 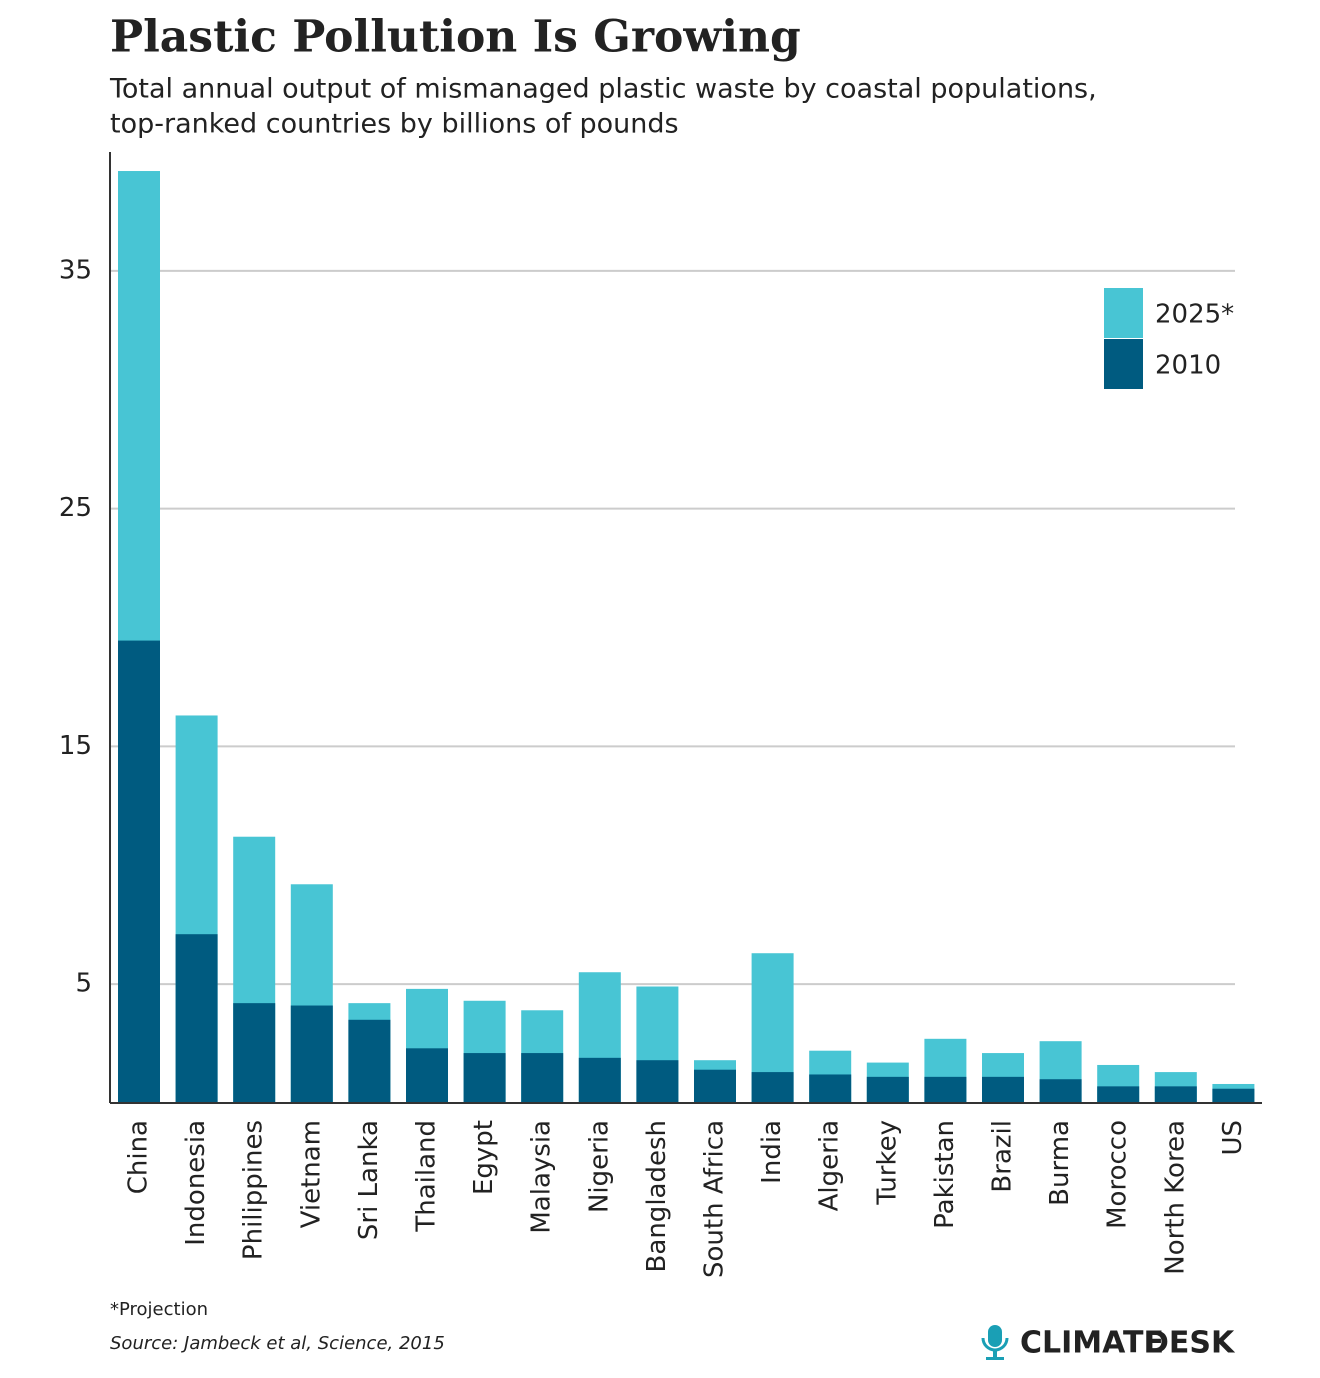 What do you see at coordinates (1194, 315) in the screenshot?
I see `legend-label: 2025*` at bounding box center [1194, 315].